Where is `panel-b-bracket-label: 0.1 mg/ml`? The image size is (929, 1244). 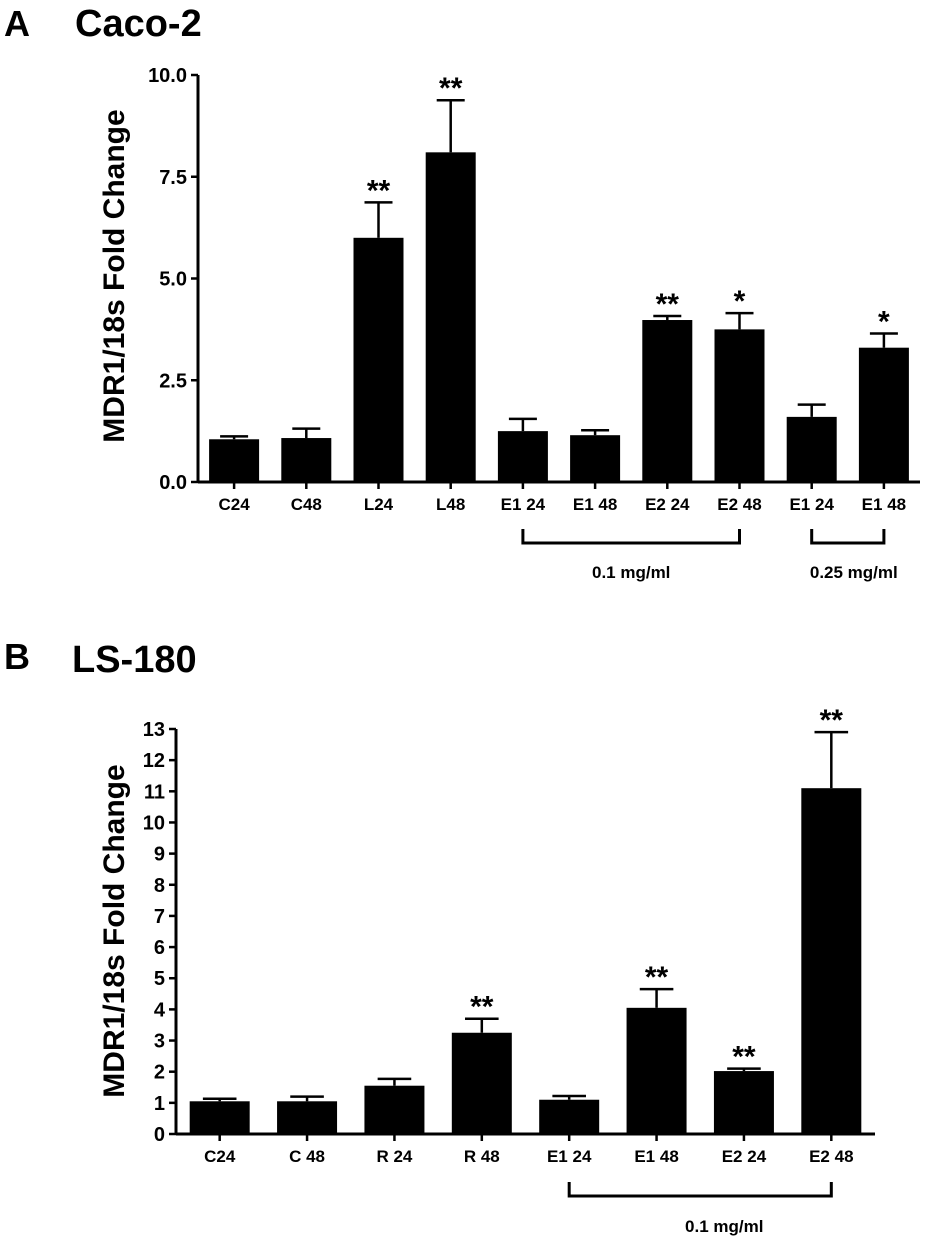 panel-b-bracket-label: 0.1 mg/ml is located at coordinates (724, 1226).